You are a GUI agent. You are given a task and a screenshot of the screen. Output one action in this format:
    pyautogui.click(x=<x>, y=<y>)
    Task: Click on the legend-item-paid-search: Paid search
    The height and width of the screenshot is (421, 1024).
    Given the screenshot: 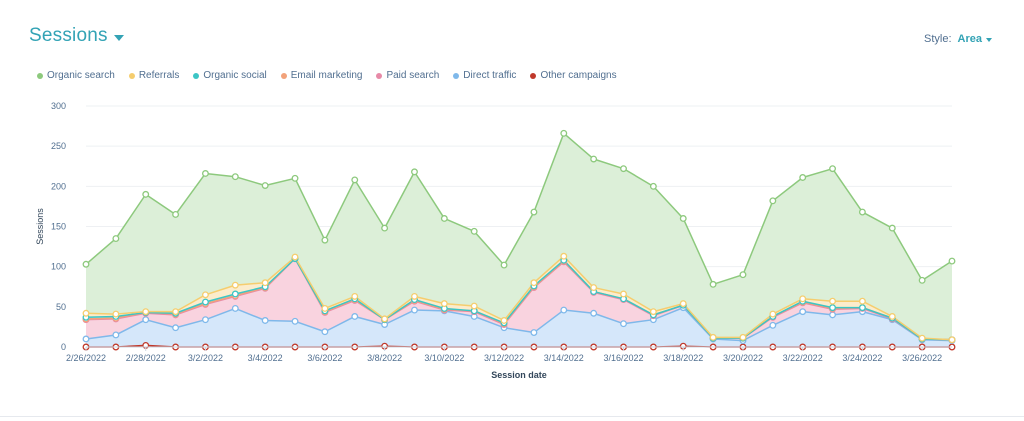 What is the action you would take?
    pyautogui.click(x=407, y=75)
    